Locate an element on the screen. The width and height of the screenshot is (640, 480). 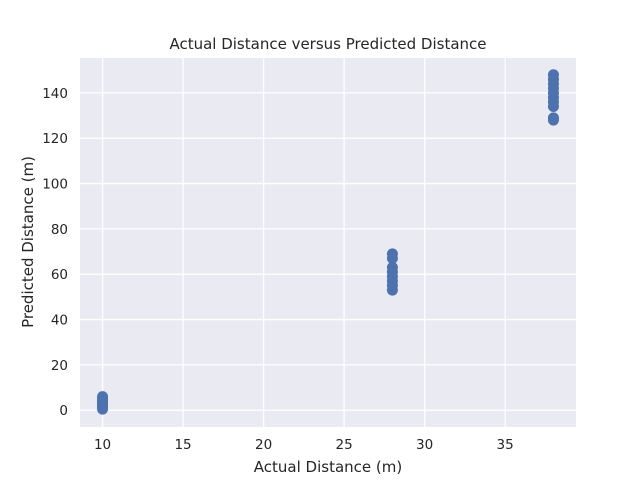
x-axis-label: Actual Distance (m) is located at coordinates (328, 467).